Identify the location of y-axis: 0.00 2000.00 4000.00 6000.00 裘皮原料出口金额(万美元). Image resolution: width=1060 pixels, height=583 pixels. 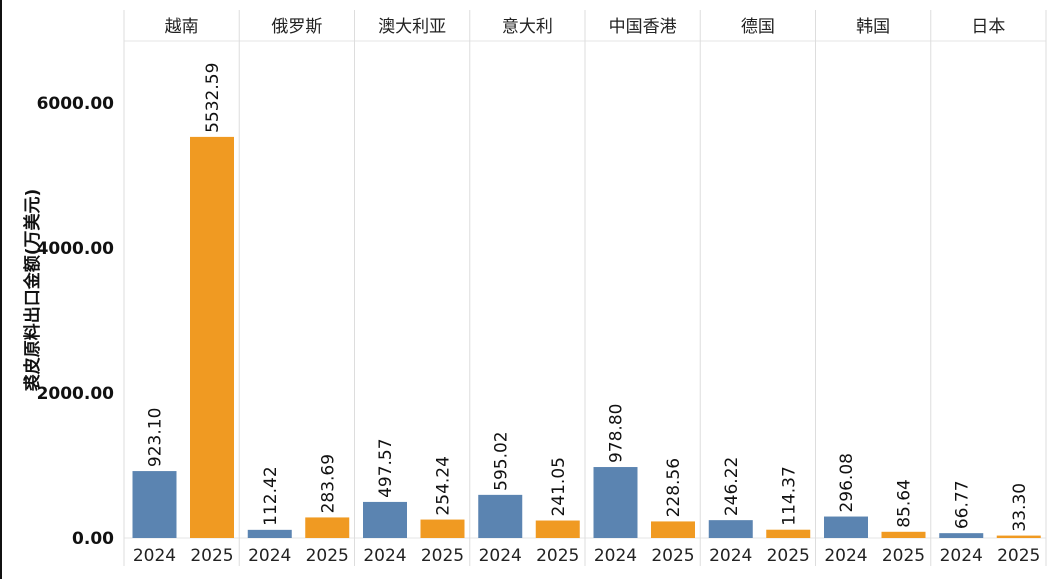
(68, 321).